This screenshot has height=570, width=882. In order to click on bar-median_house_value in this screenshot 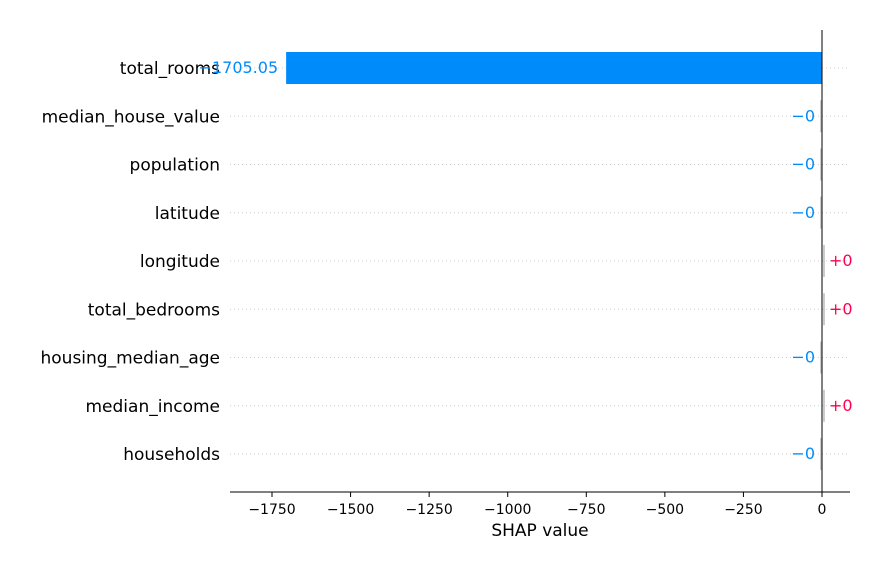, I will do `click(821, 116)`.